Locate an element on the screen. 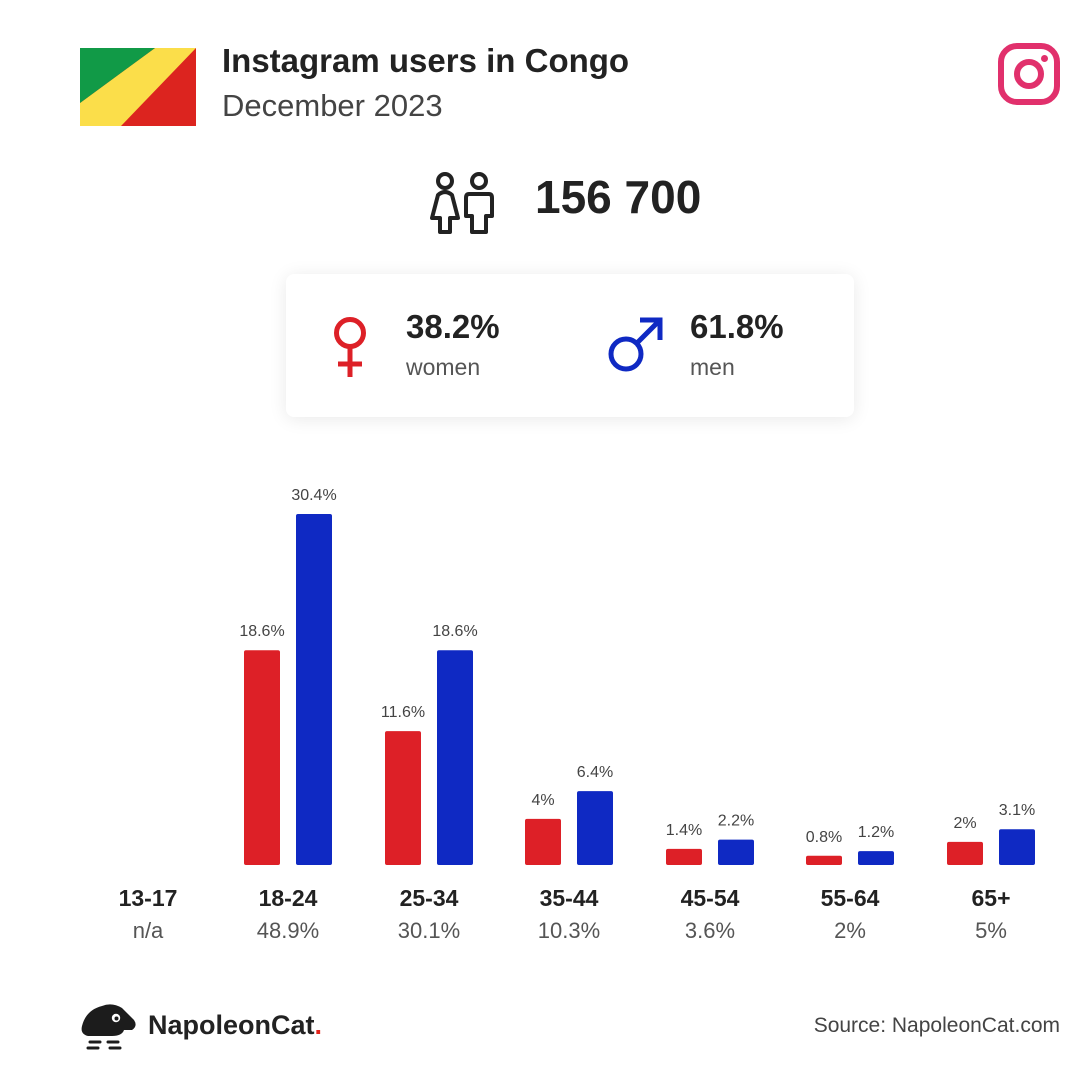 This screenshot has width=1080, height=1080. age-group-total: 5% is located at coordinates (991, 930).